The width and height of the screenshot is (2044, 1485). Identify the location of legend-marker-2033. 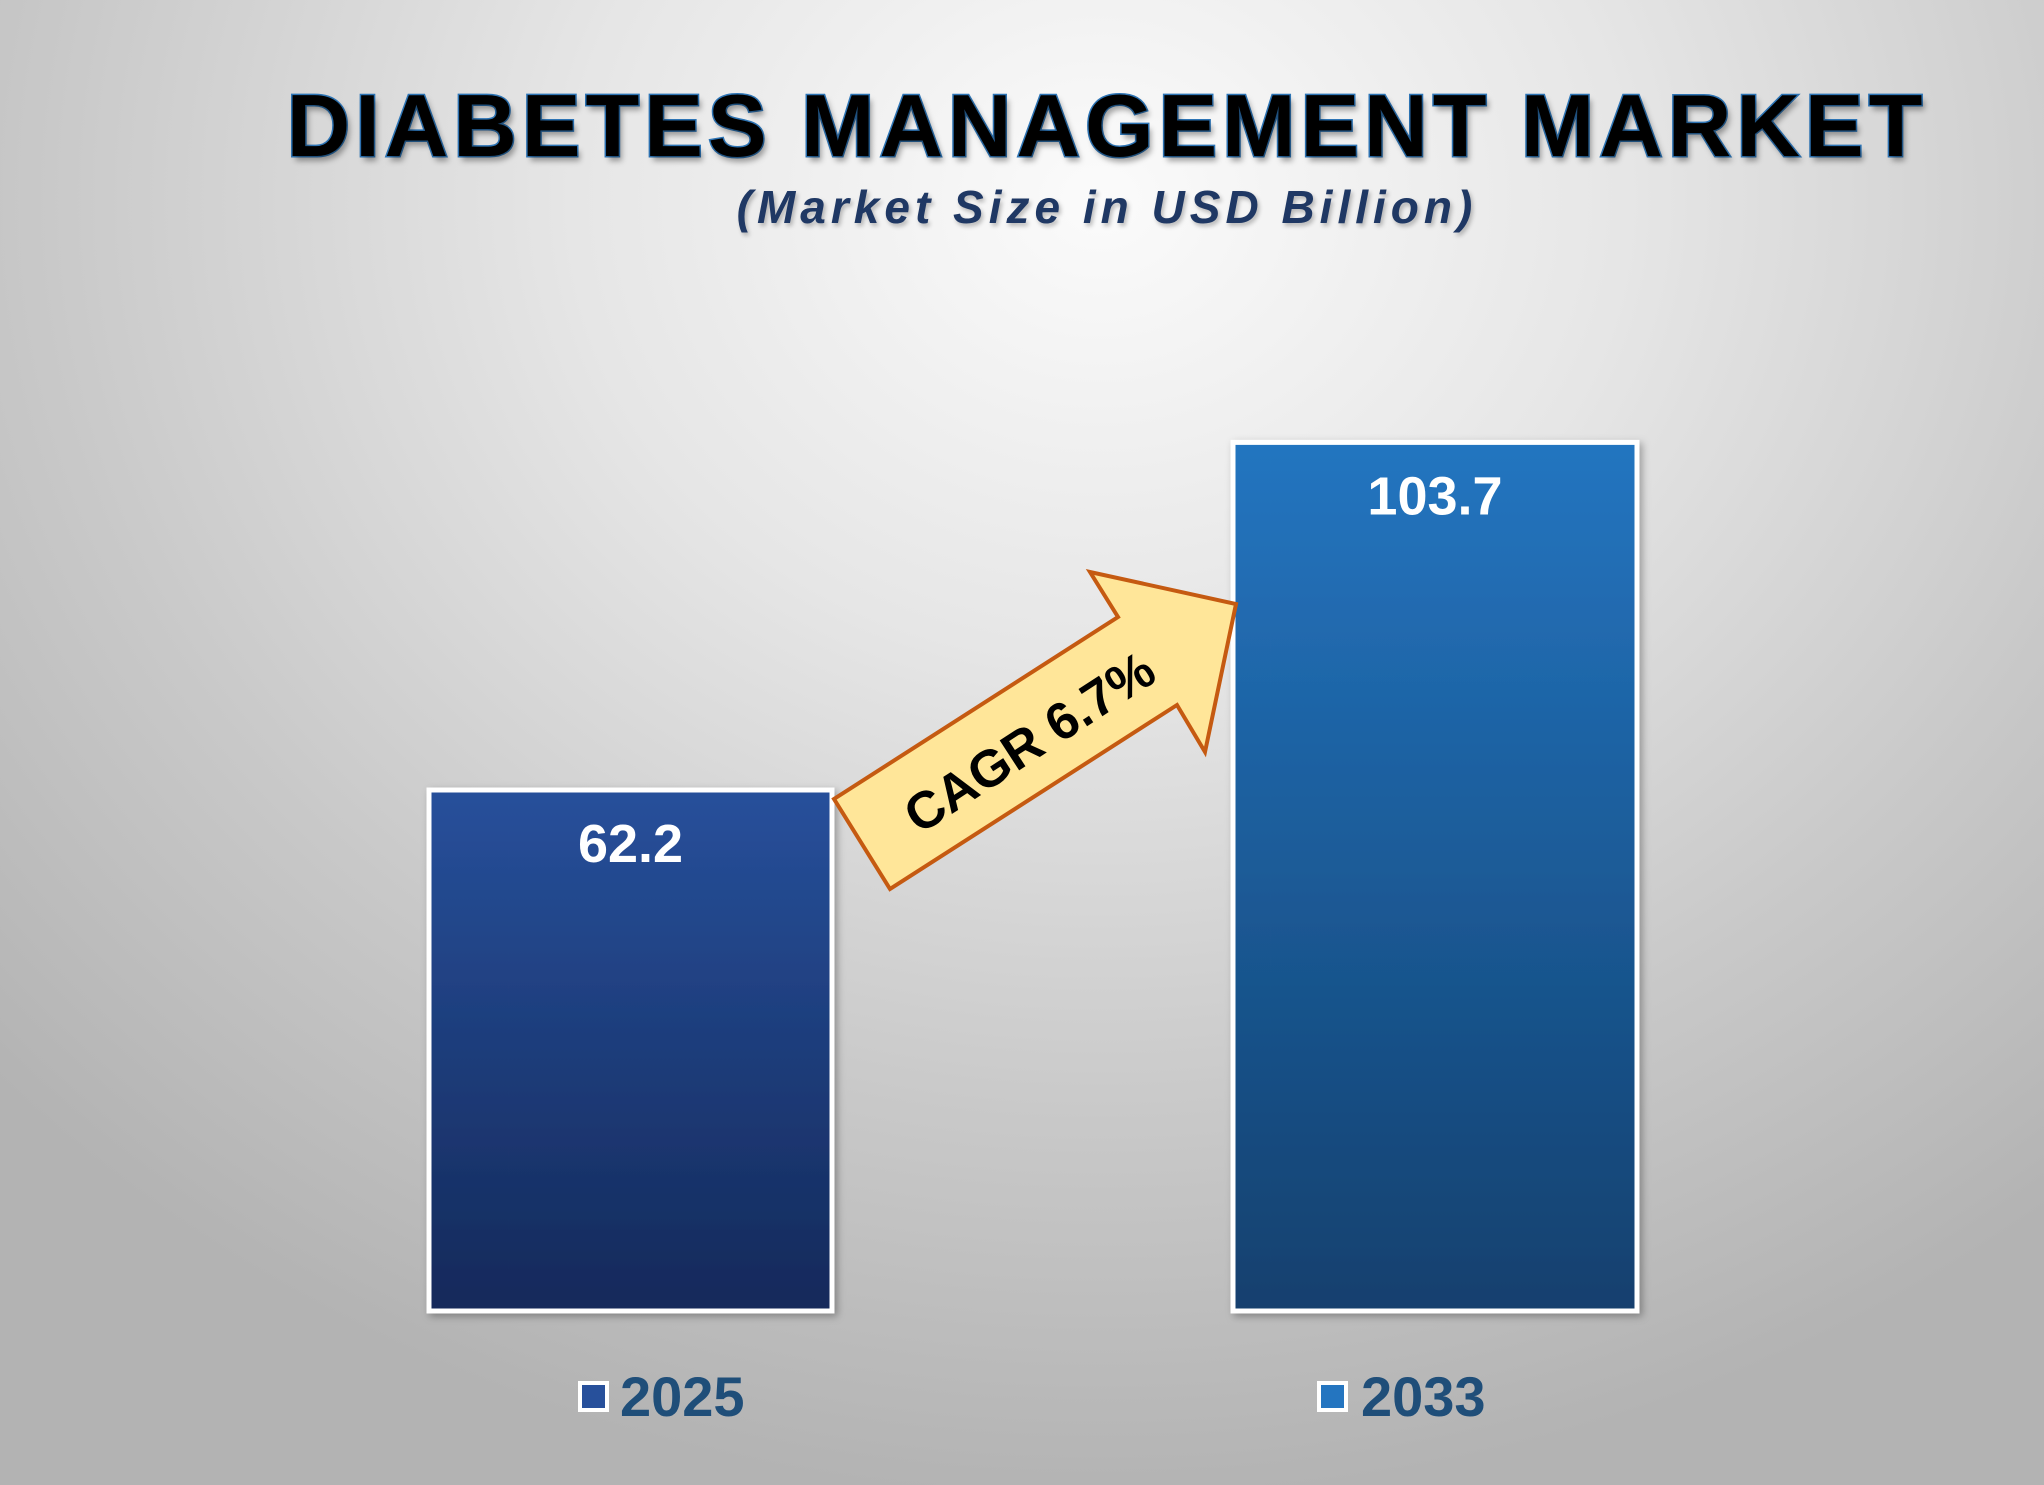
(1332, 1396).